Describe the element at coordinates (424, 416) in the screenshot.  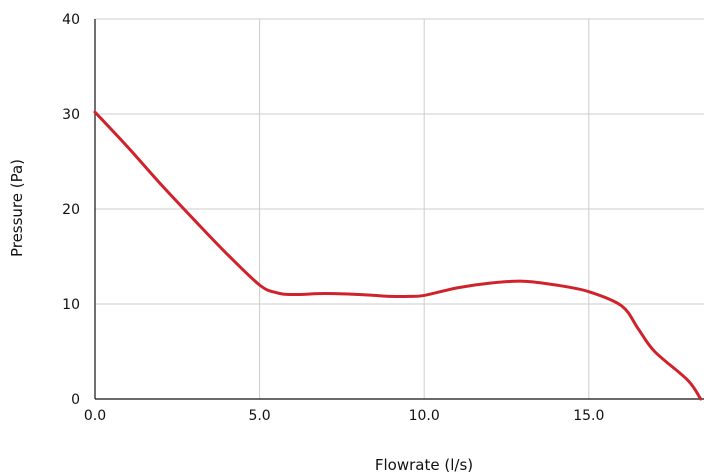
I see `x-tick-label-10.0: 10.0` at that location.